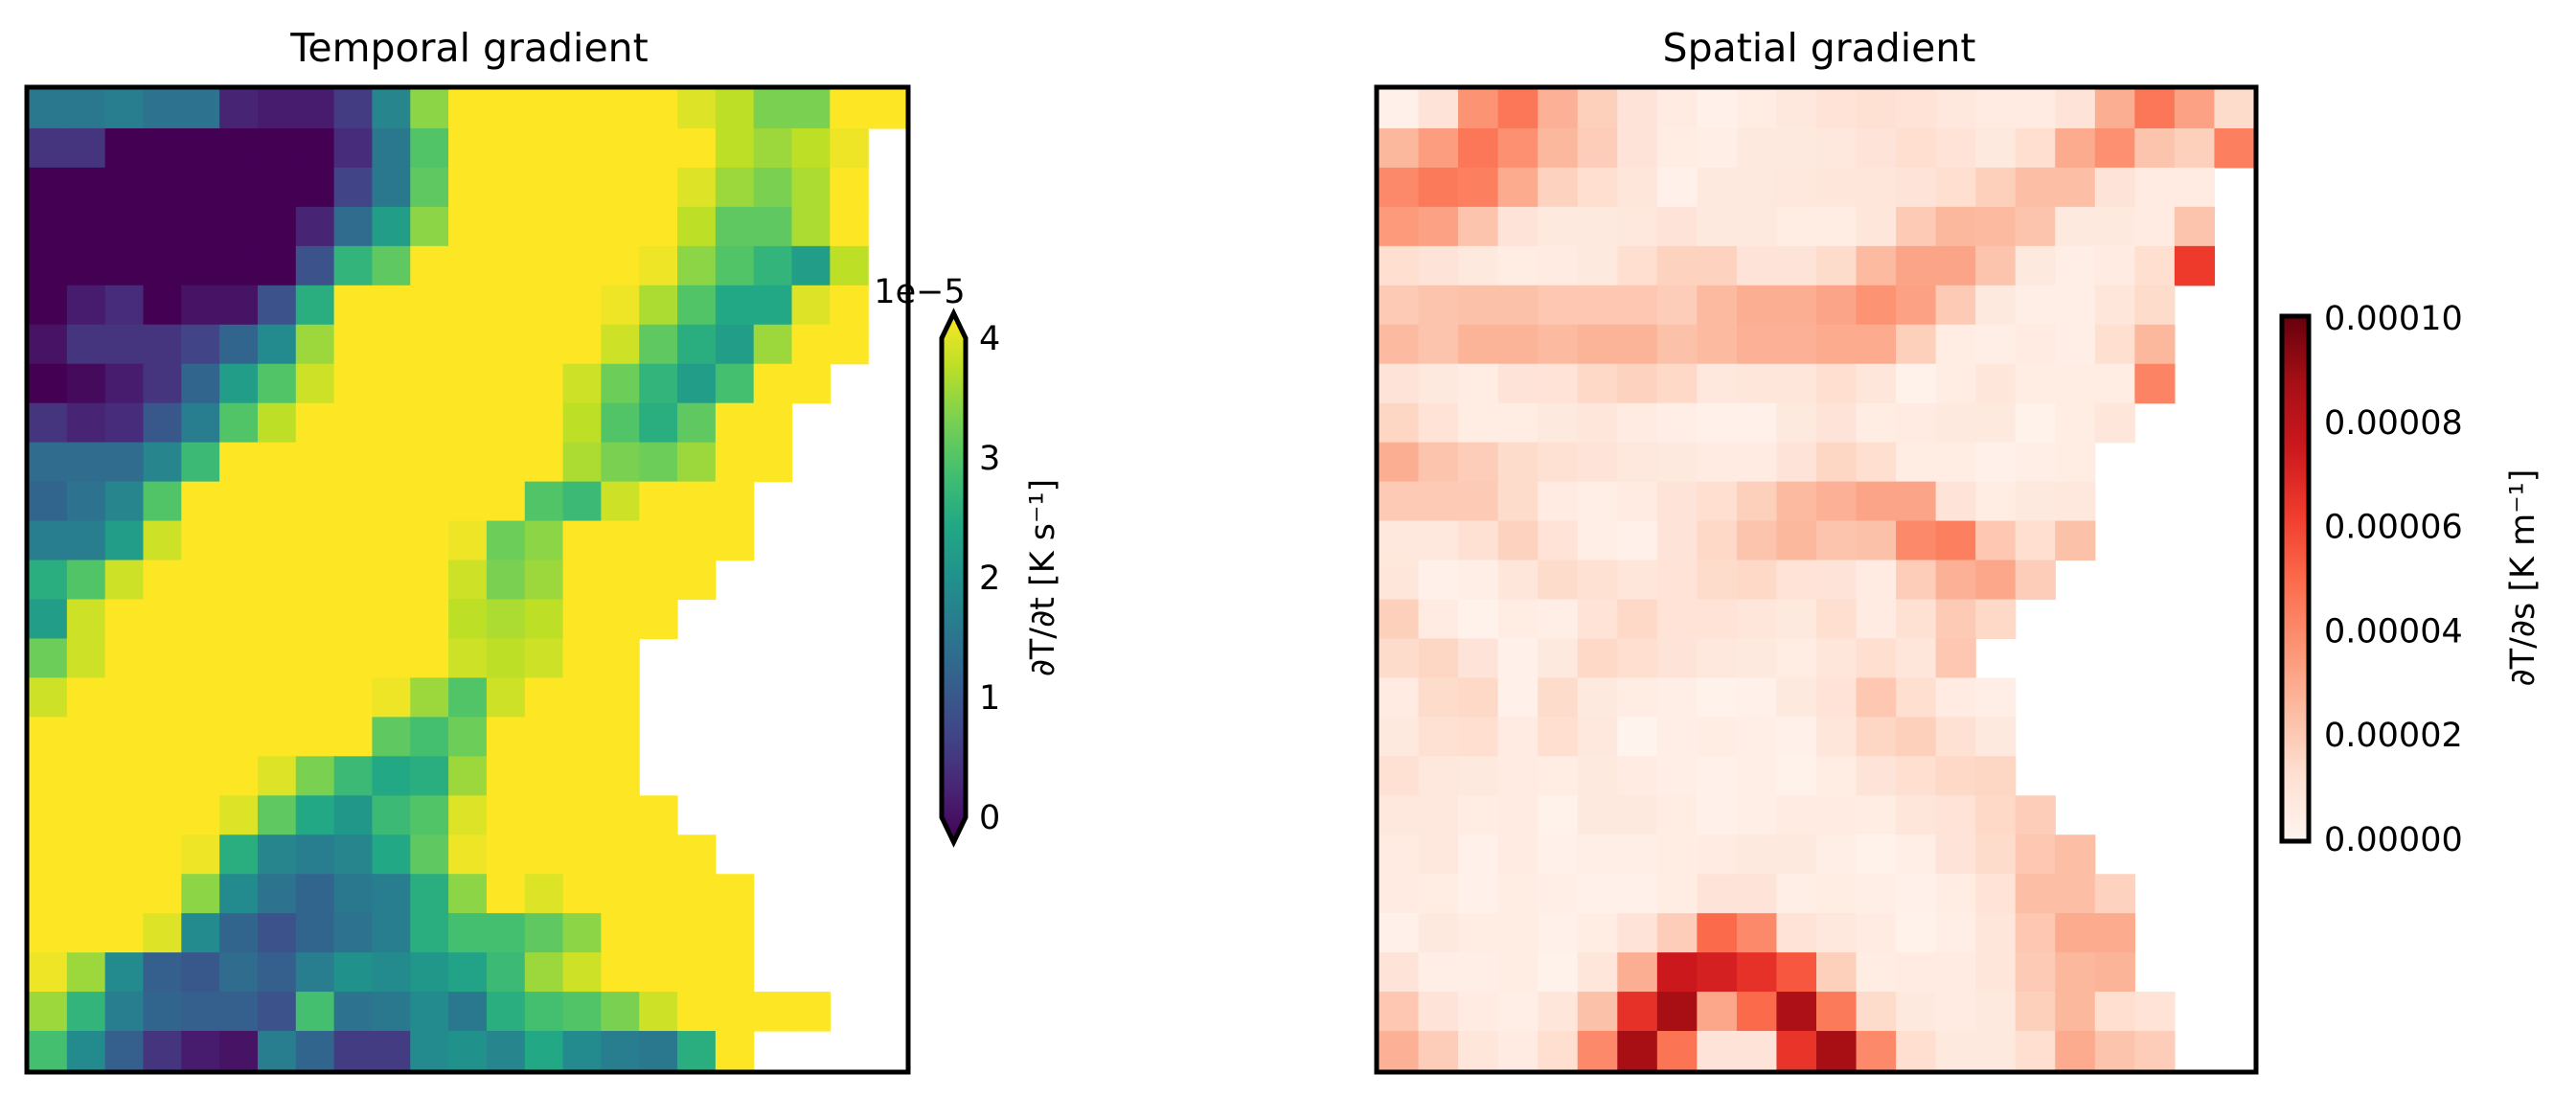 This screenshot has height=1097, width=2576. What do you see at coordinates (2523, 578) in the screenshot?
I see `spatial-colorbar-label: ∂T/∂s [K m⁻¹]` at bounding box center [2523, 578].